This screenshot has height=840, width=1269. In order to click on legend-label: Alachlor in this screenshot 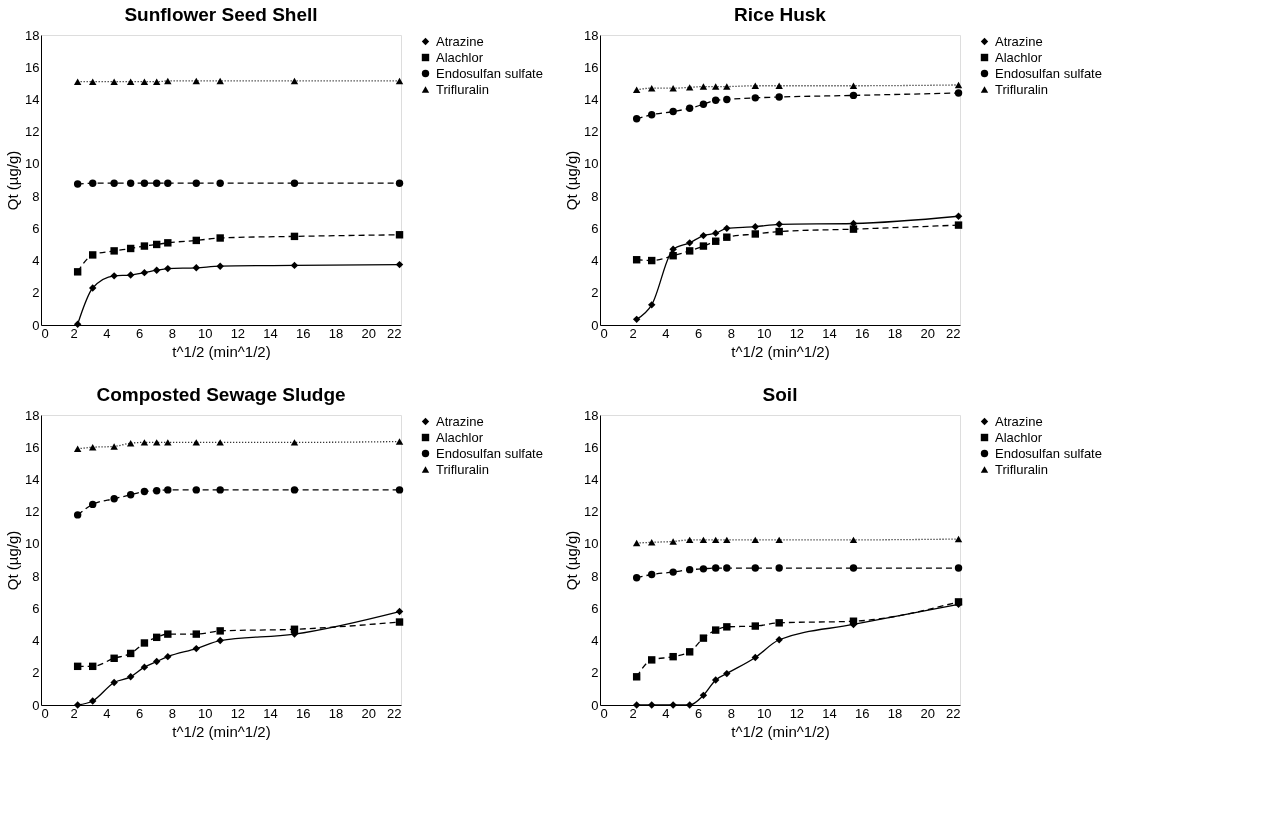, I will do `click(460, 437)`.